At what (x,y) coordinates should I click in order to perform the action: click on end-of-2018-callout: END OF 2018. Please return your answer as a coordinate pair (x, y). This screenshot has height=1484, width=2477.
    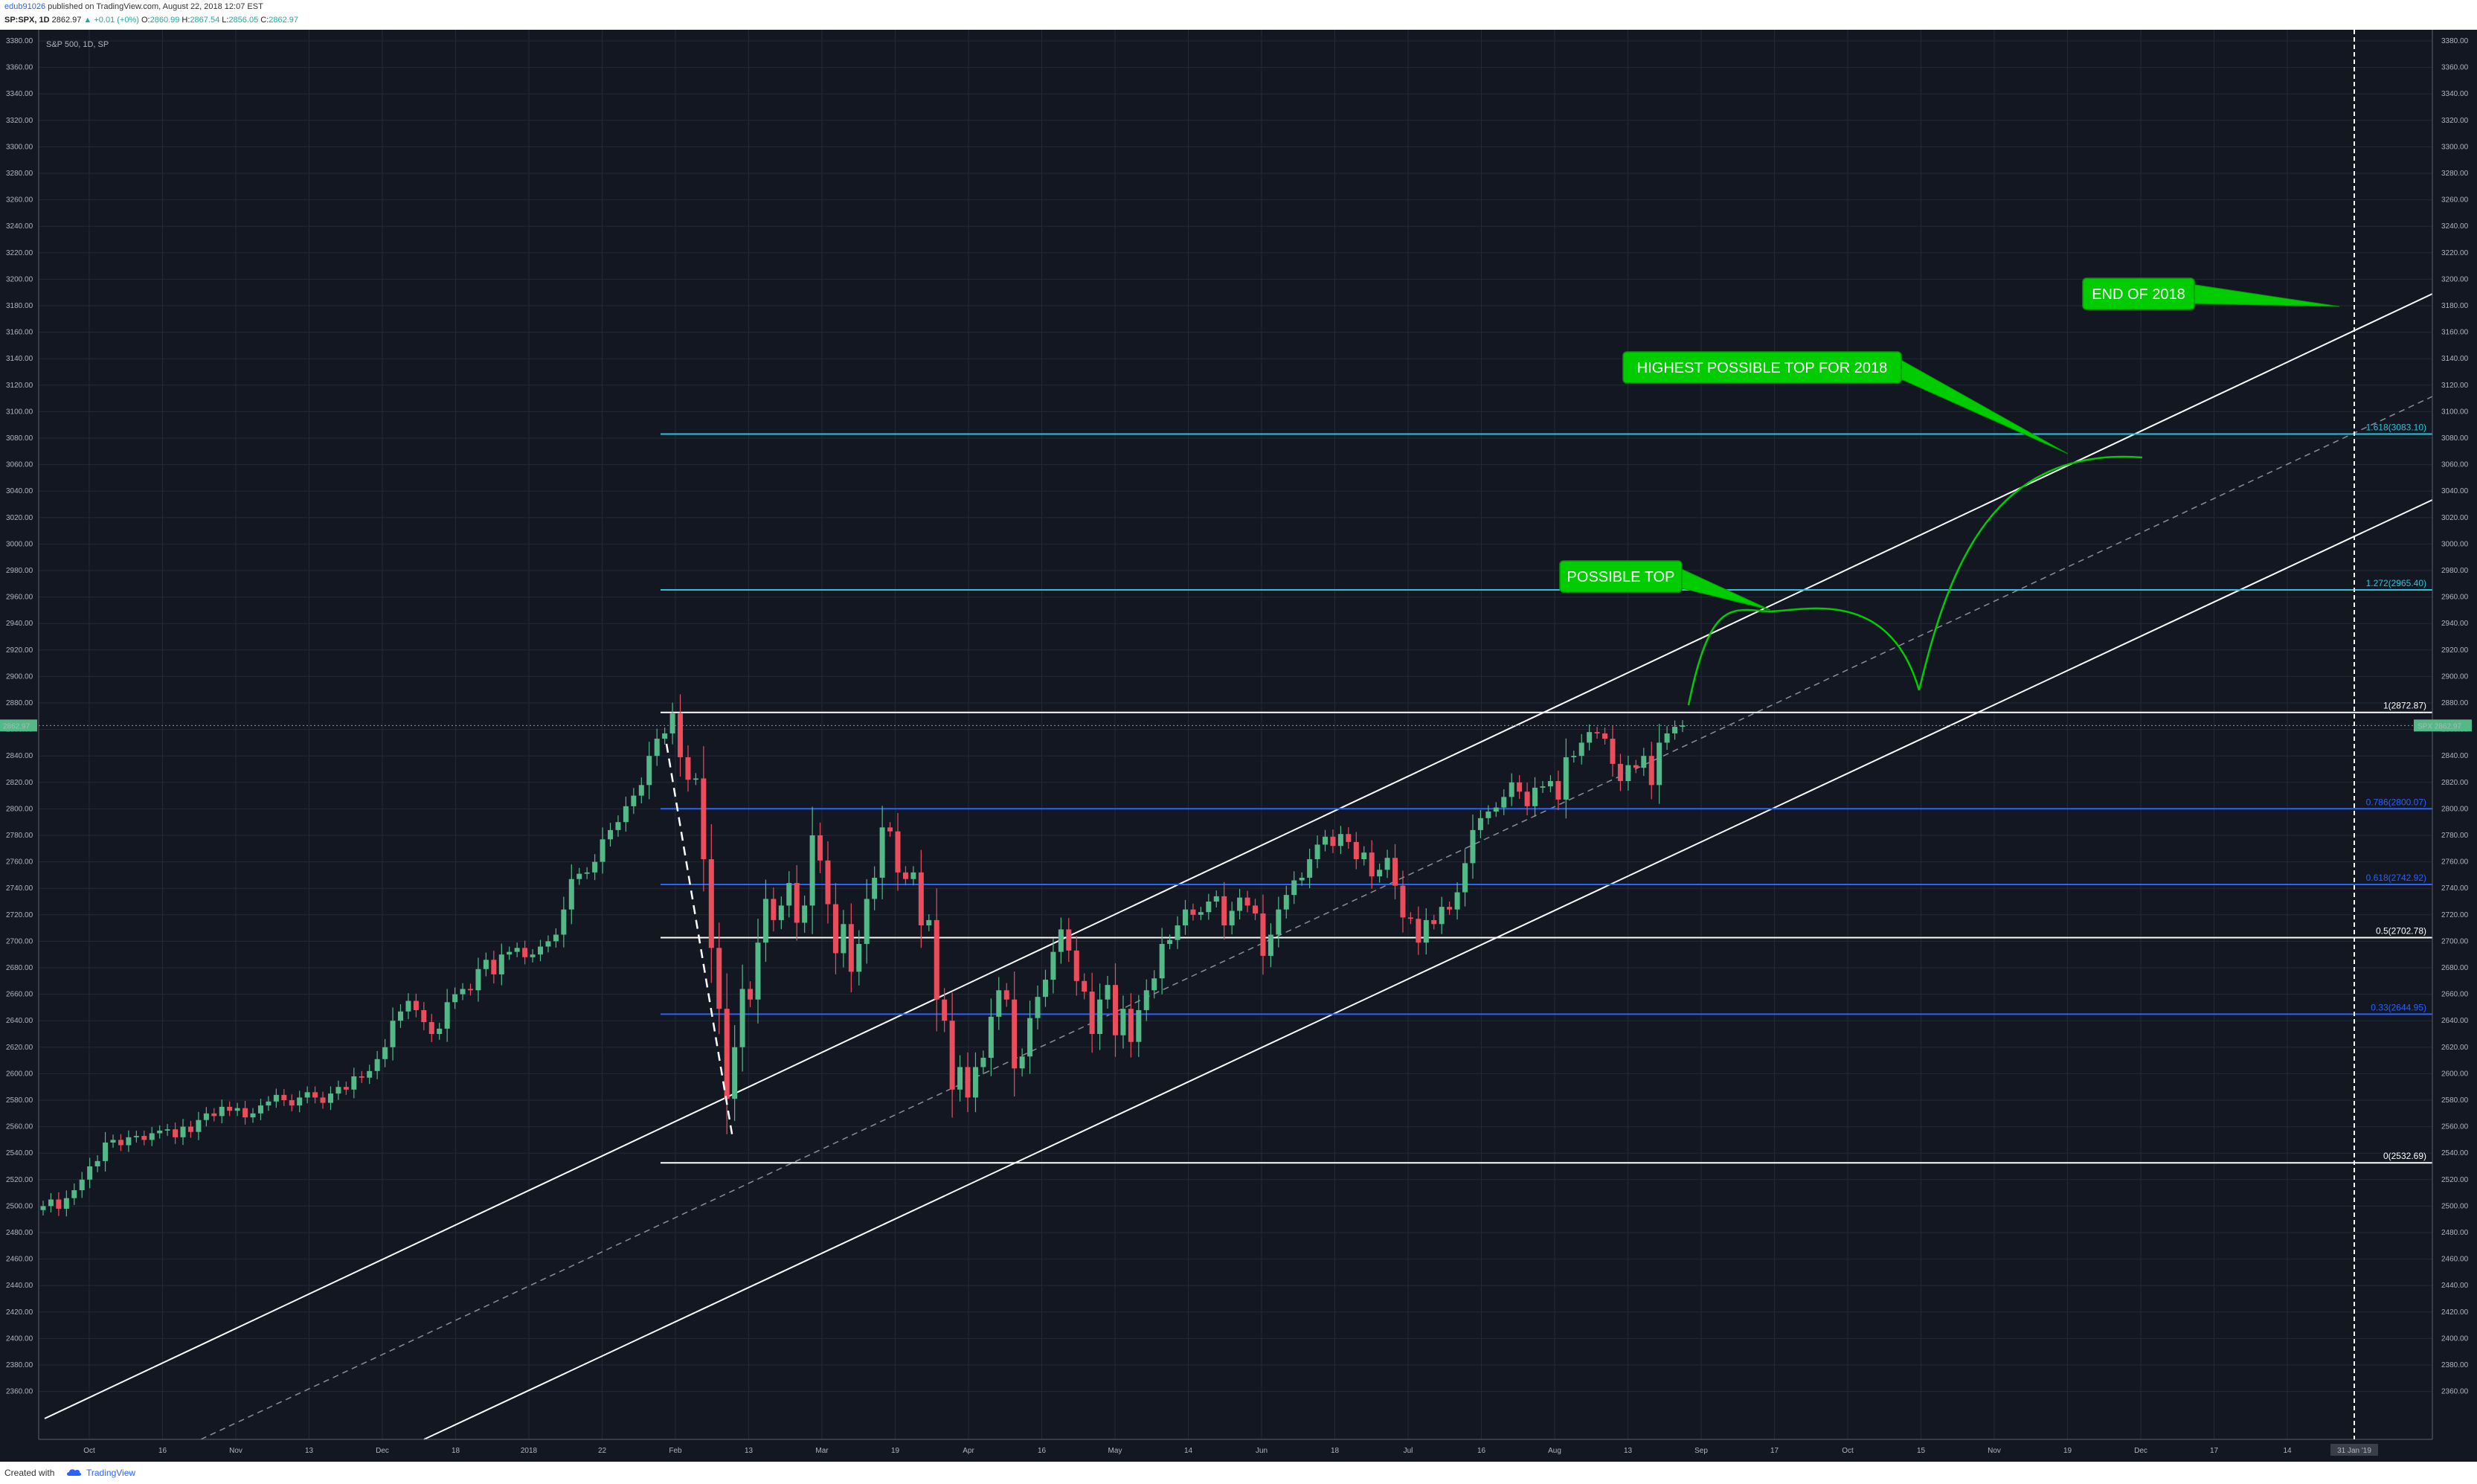
    Looking at the image, I should click on (2211, 293).